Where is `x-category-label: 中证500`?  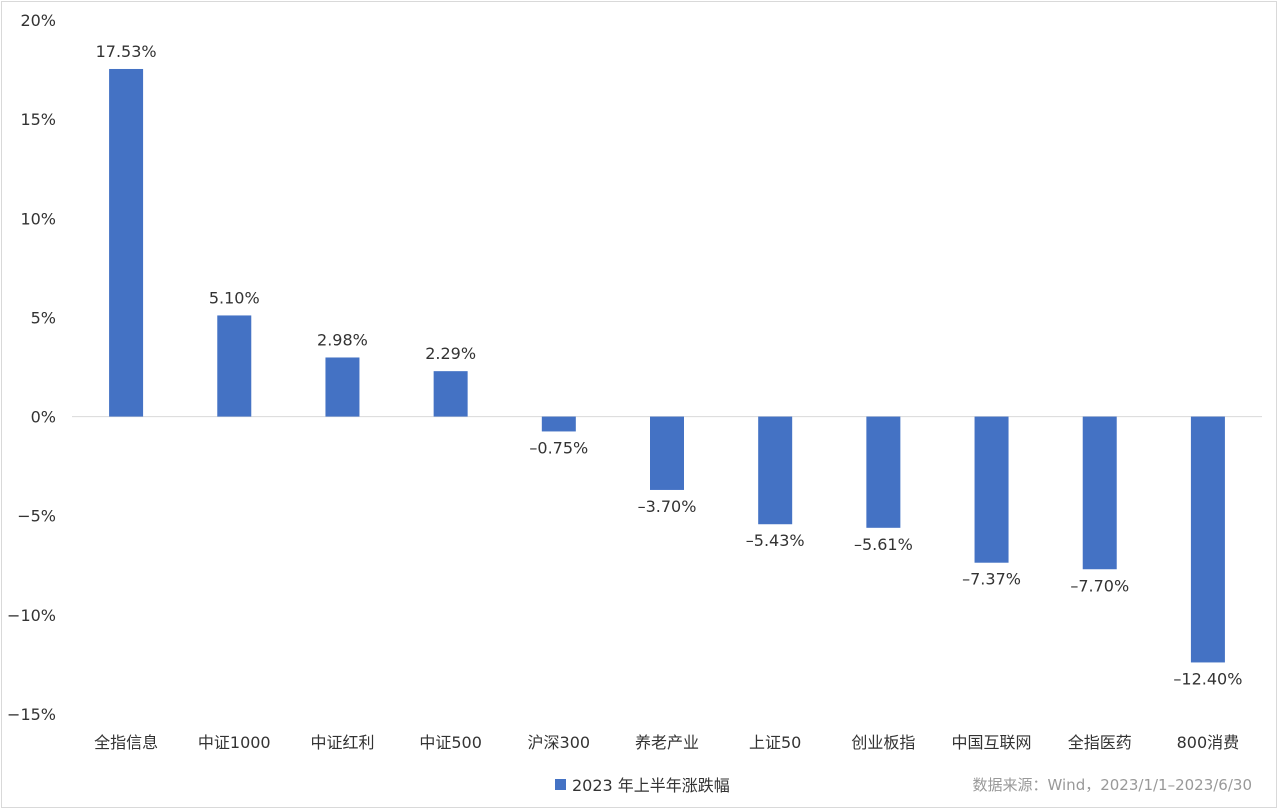
x-category-label: 中证500 is located at coordinates (450, 742).